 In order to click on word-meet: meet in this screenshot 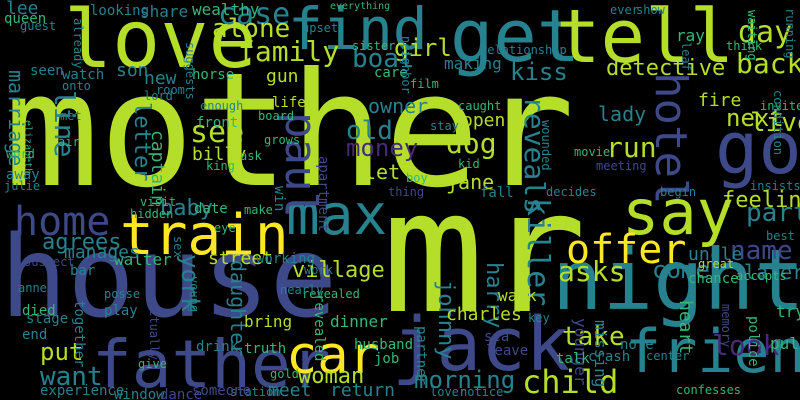, I will do `click(290, 390)`.